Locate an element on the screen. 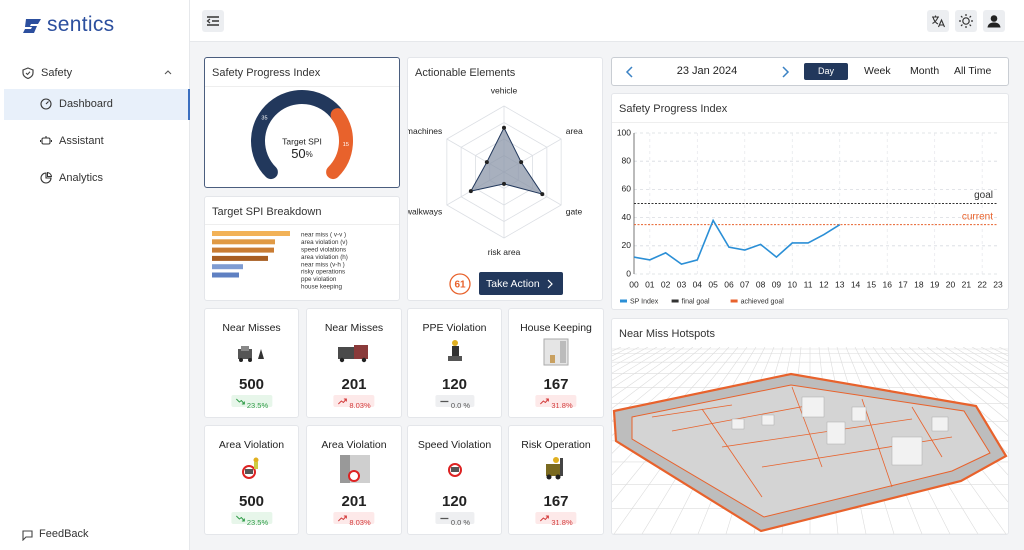 The image size is (1024, 550). radar-axis-label: walkways is located at coordinates (425, 212).